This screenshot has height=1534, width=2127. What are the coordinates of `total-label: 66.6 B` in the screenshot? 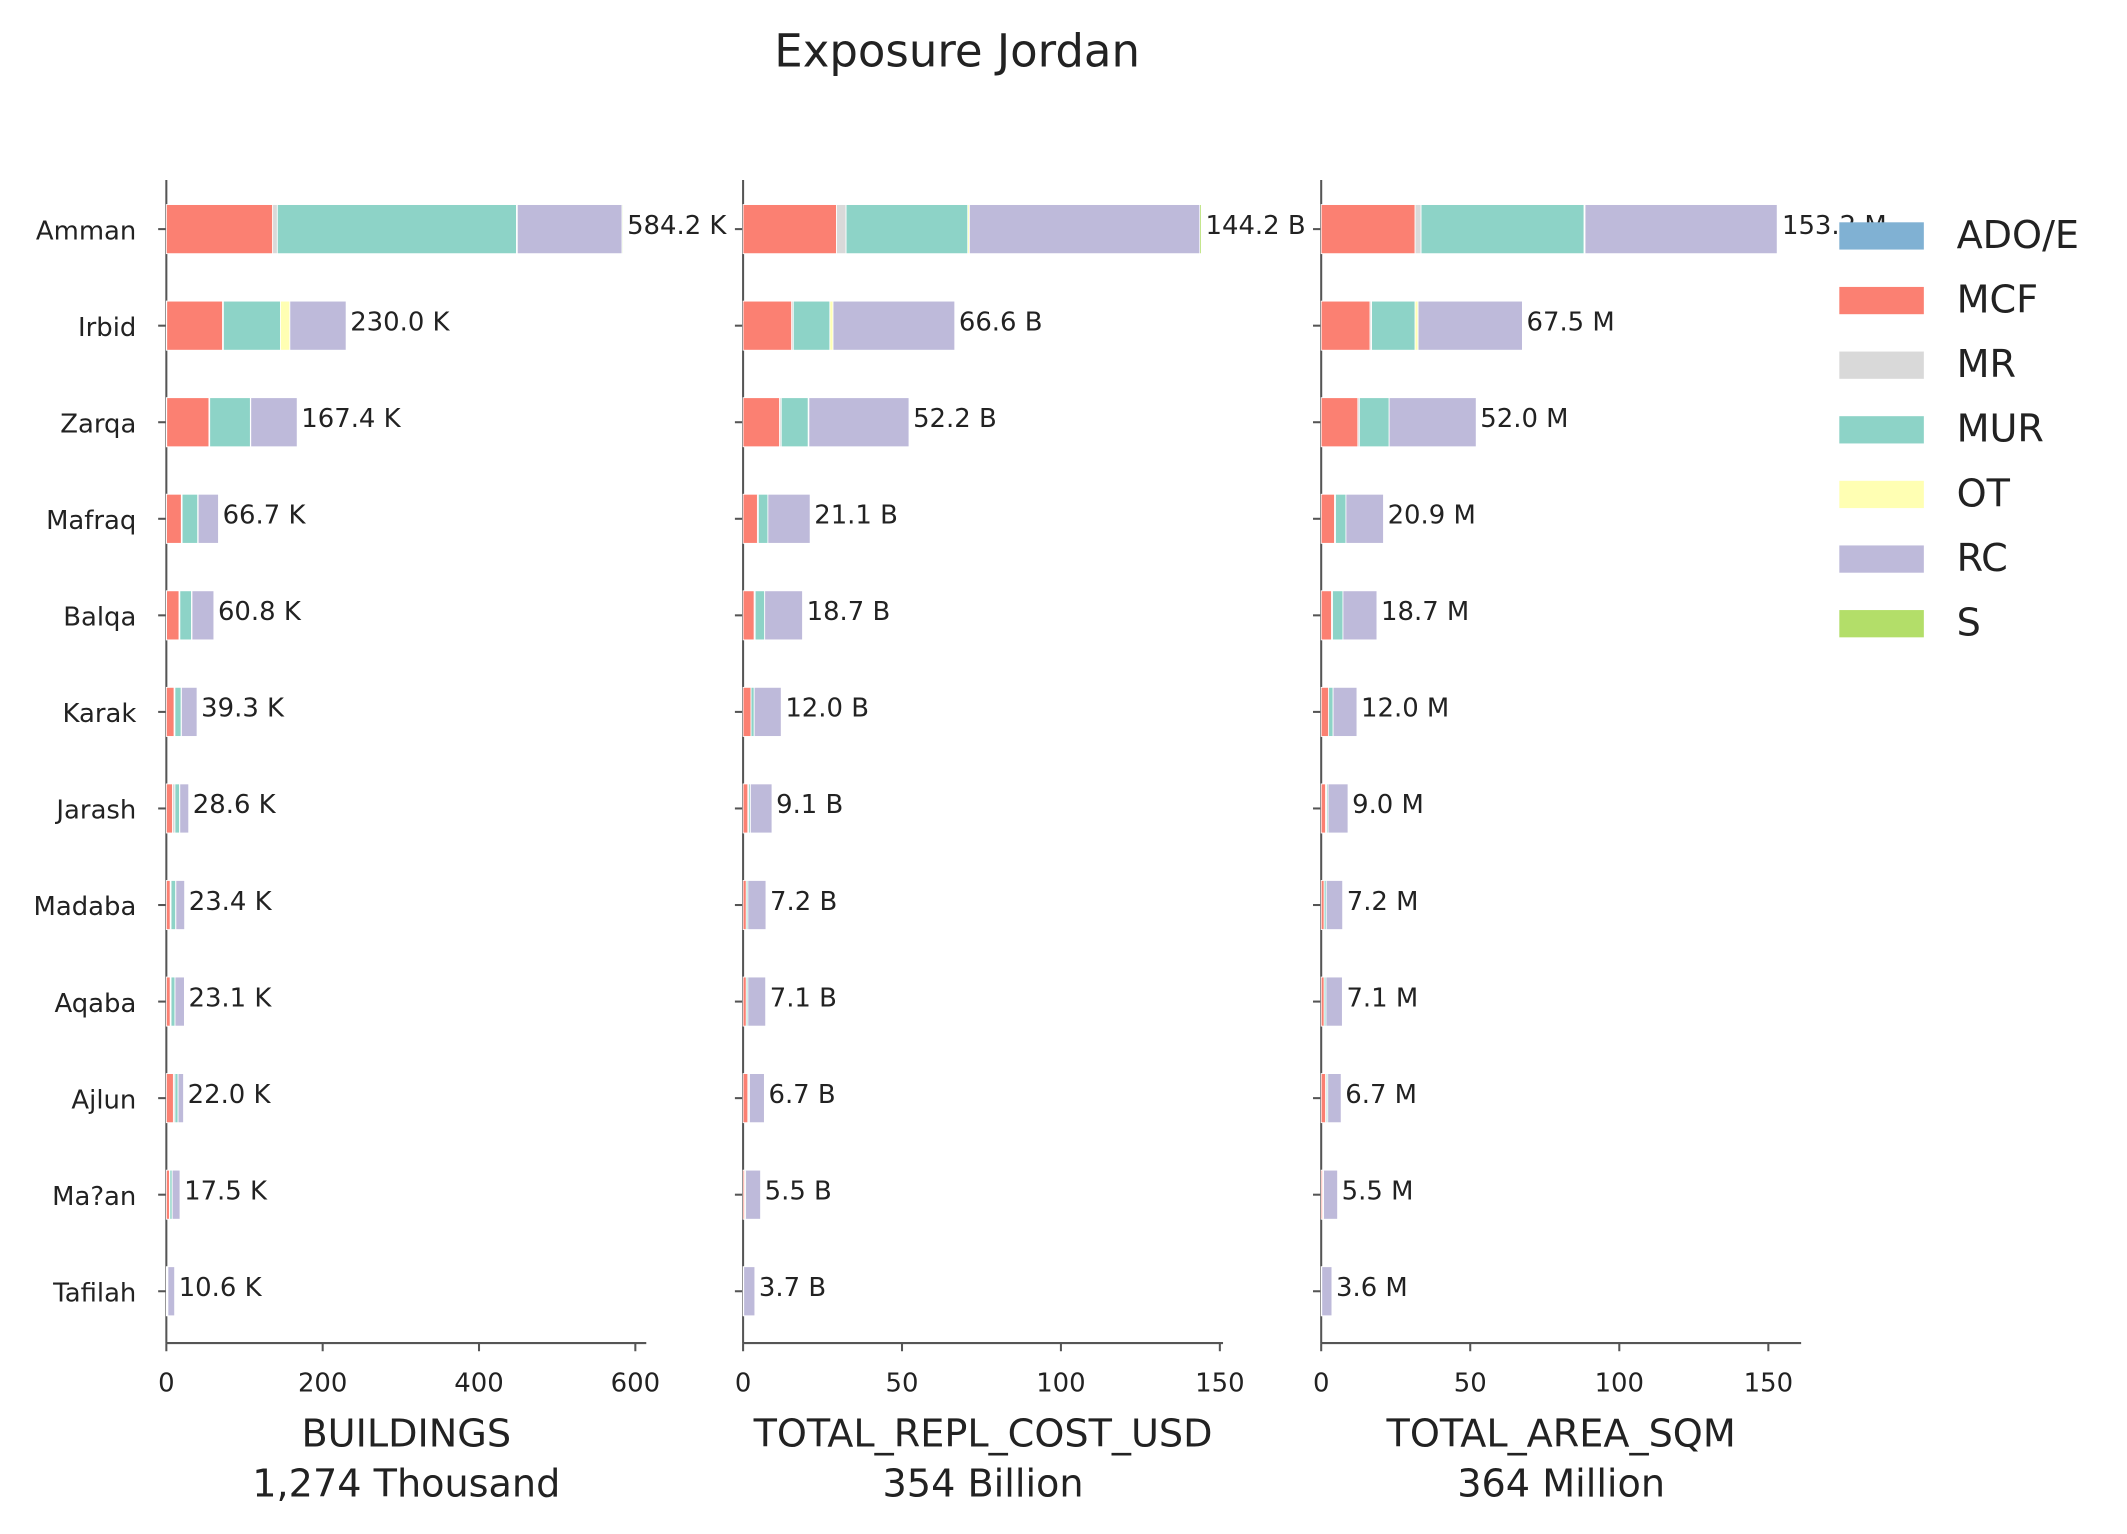 It's located at (1001, 322).